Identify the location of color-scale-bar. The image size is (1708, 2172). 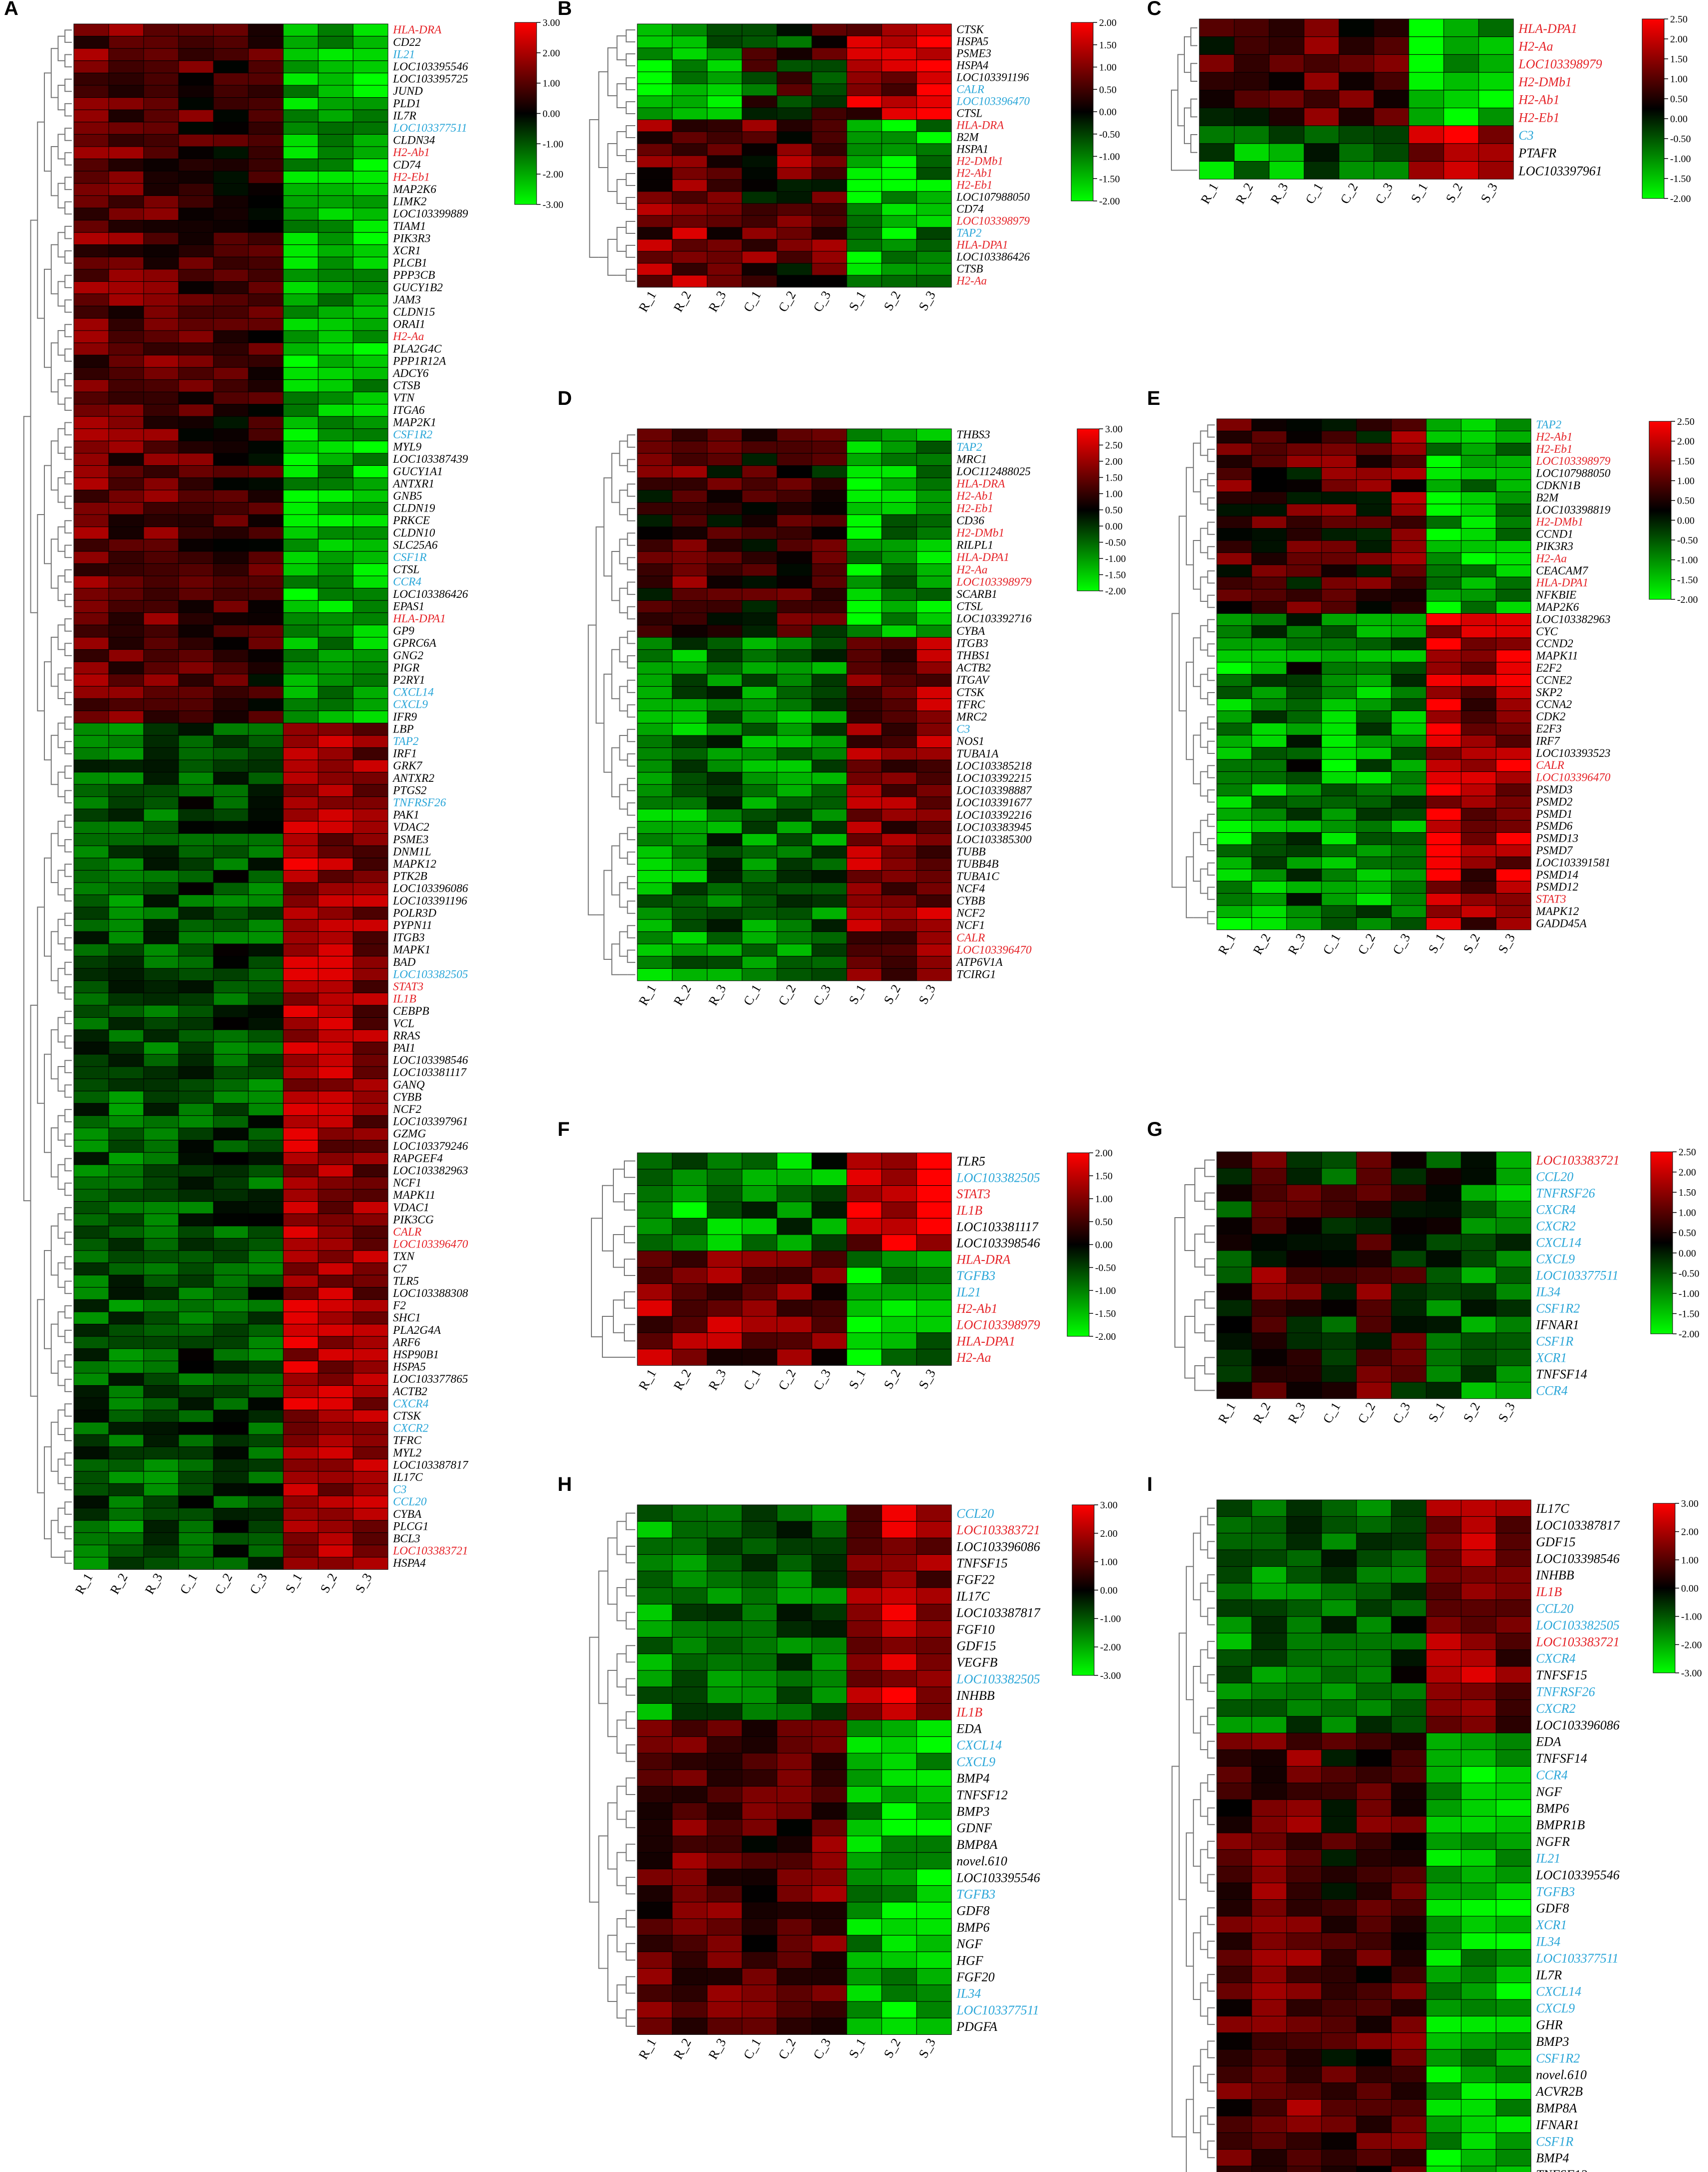
(1653, 108).